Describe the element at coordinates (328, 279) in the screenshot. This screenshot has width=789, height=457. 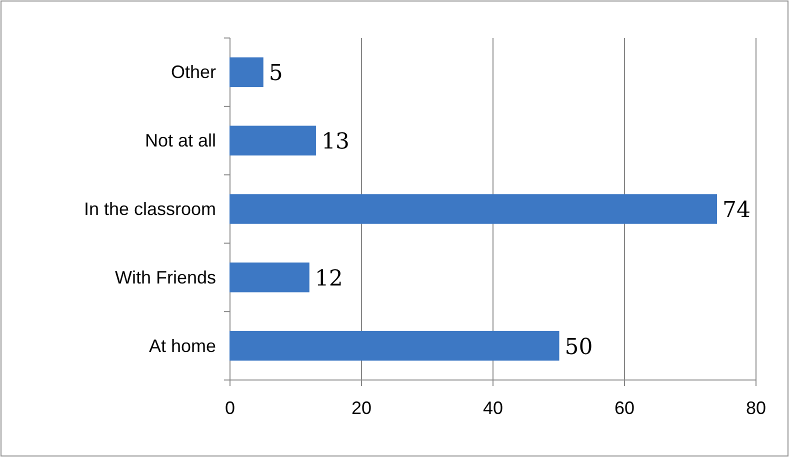
I see `data-label: 12` at that location.